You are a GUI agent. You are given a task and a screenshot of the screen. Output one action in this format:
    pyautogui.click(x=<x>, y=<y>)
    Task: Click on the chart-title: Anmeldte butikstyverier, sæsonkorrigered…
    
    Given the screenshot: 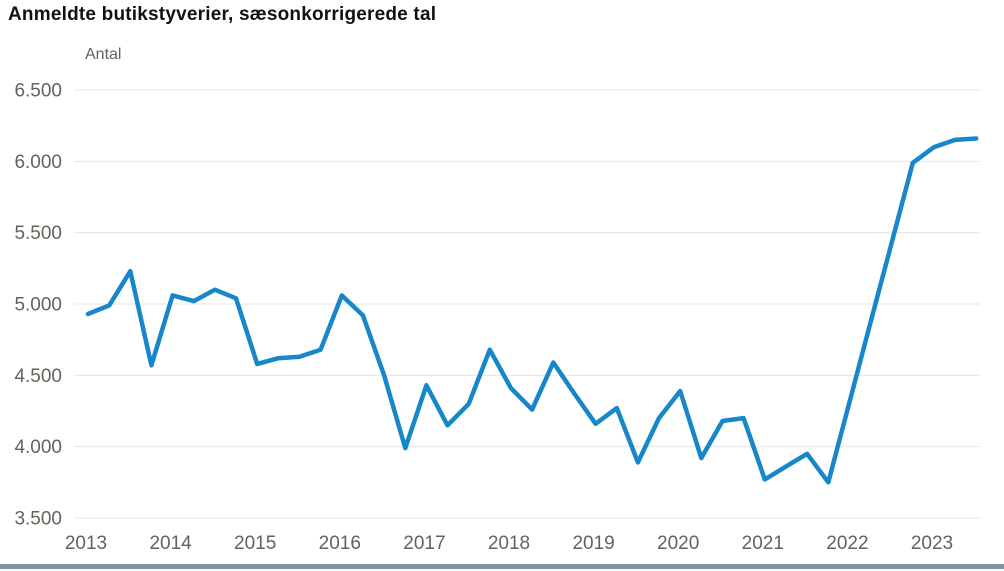 What is the action you would take?
    pyautogui.click(x=222, y=14)
    